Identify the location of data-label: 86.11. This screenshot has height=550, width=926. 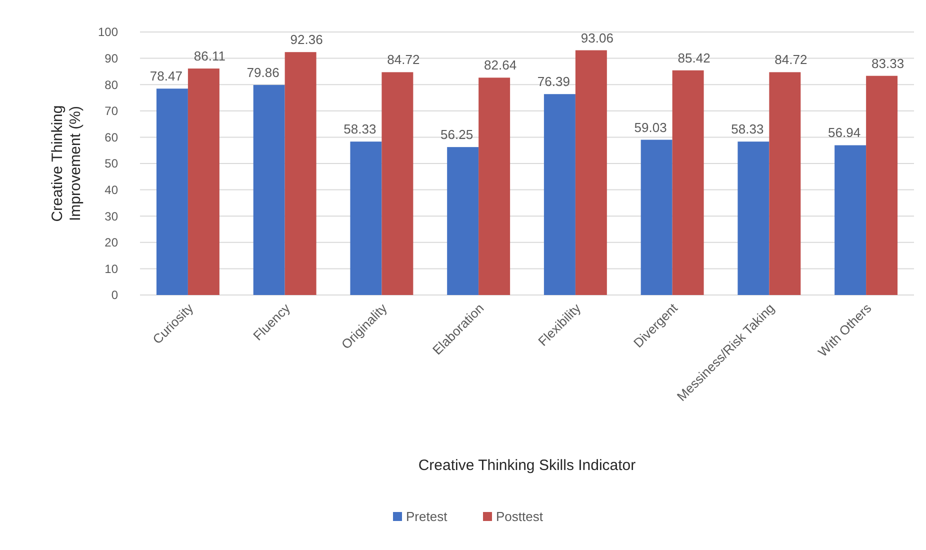
(210, 56).